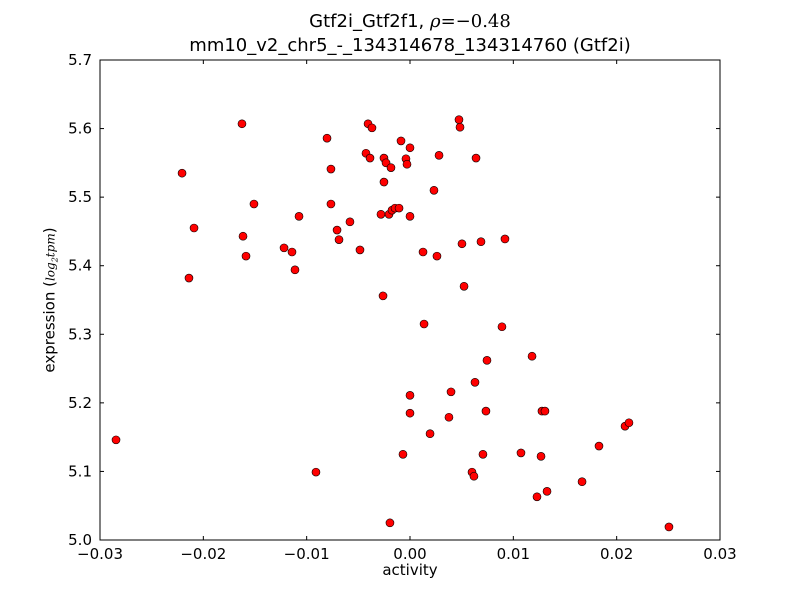  What do you see at coordinates (203, 554) in the screenshot?
I see `x-tick-label: −0.02` at bounding box center [203, 554].